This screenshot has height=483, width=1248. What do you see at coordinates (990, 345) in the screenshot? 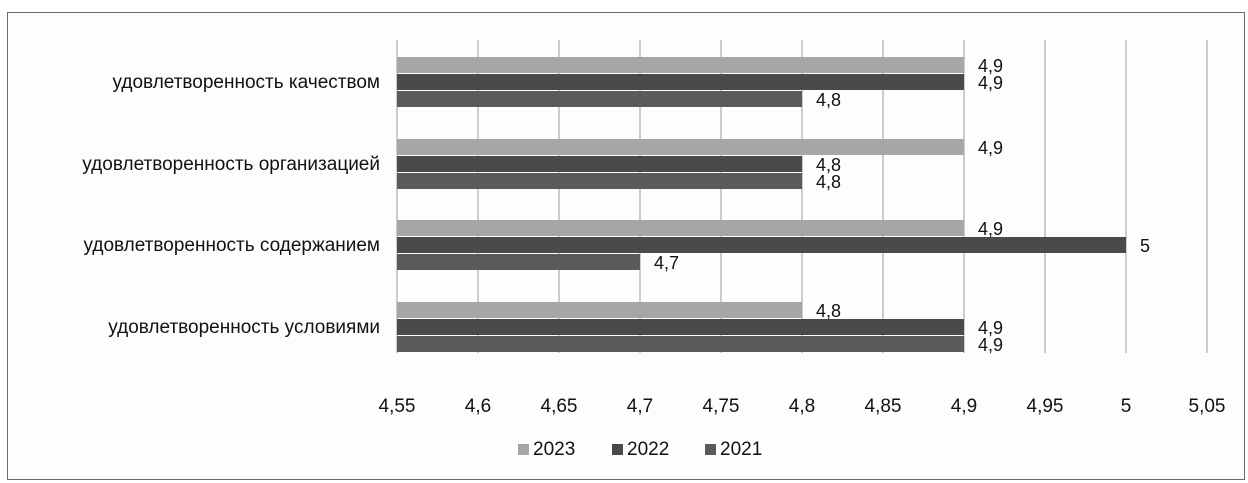
I see `data-label-2021-3: 4,9` at bounding box center [990, 345].